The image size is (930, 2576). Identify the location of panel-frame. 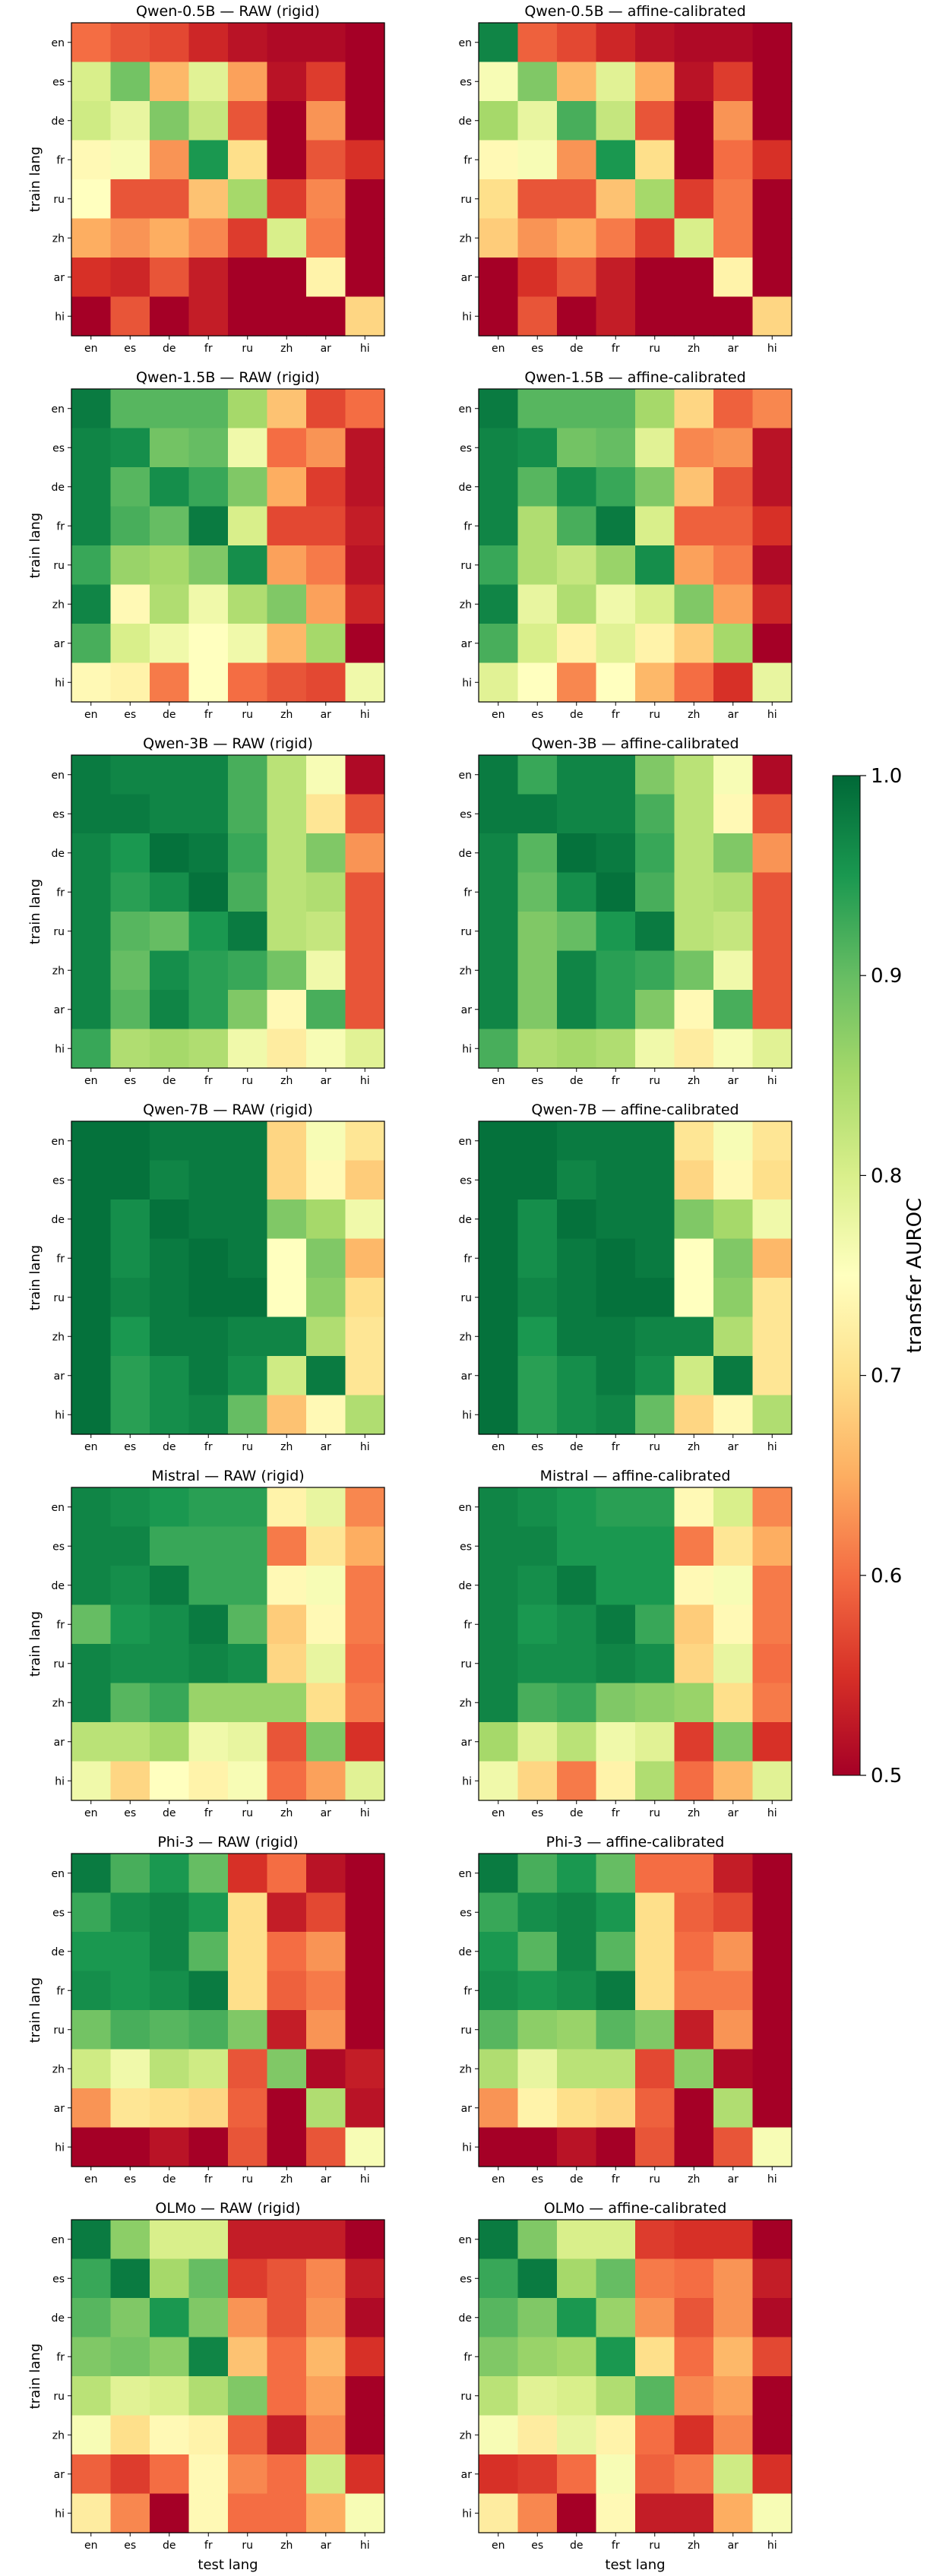
(228, 2010).